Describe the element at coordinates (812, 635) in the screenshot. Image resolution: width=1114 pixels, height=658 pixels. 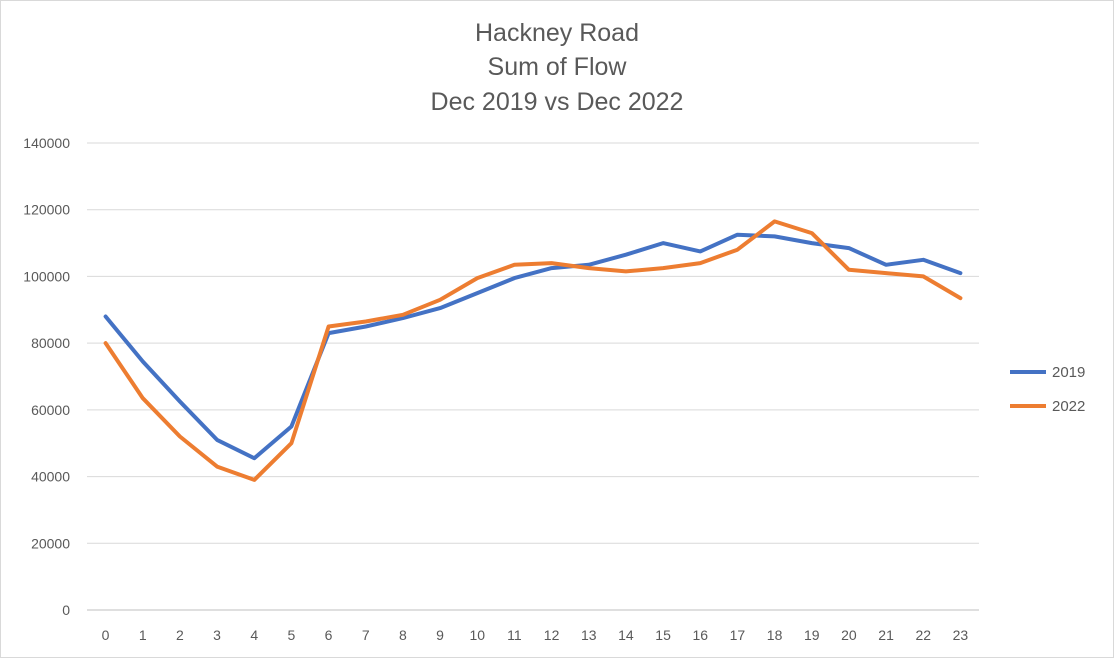
I see `x-tick-label: 19` at that location.